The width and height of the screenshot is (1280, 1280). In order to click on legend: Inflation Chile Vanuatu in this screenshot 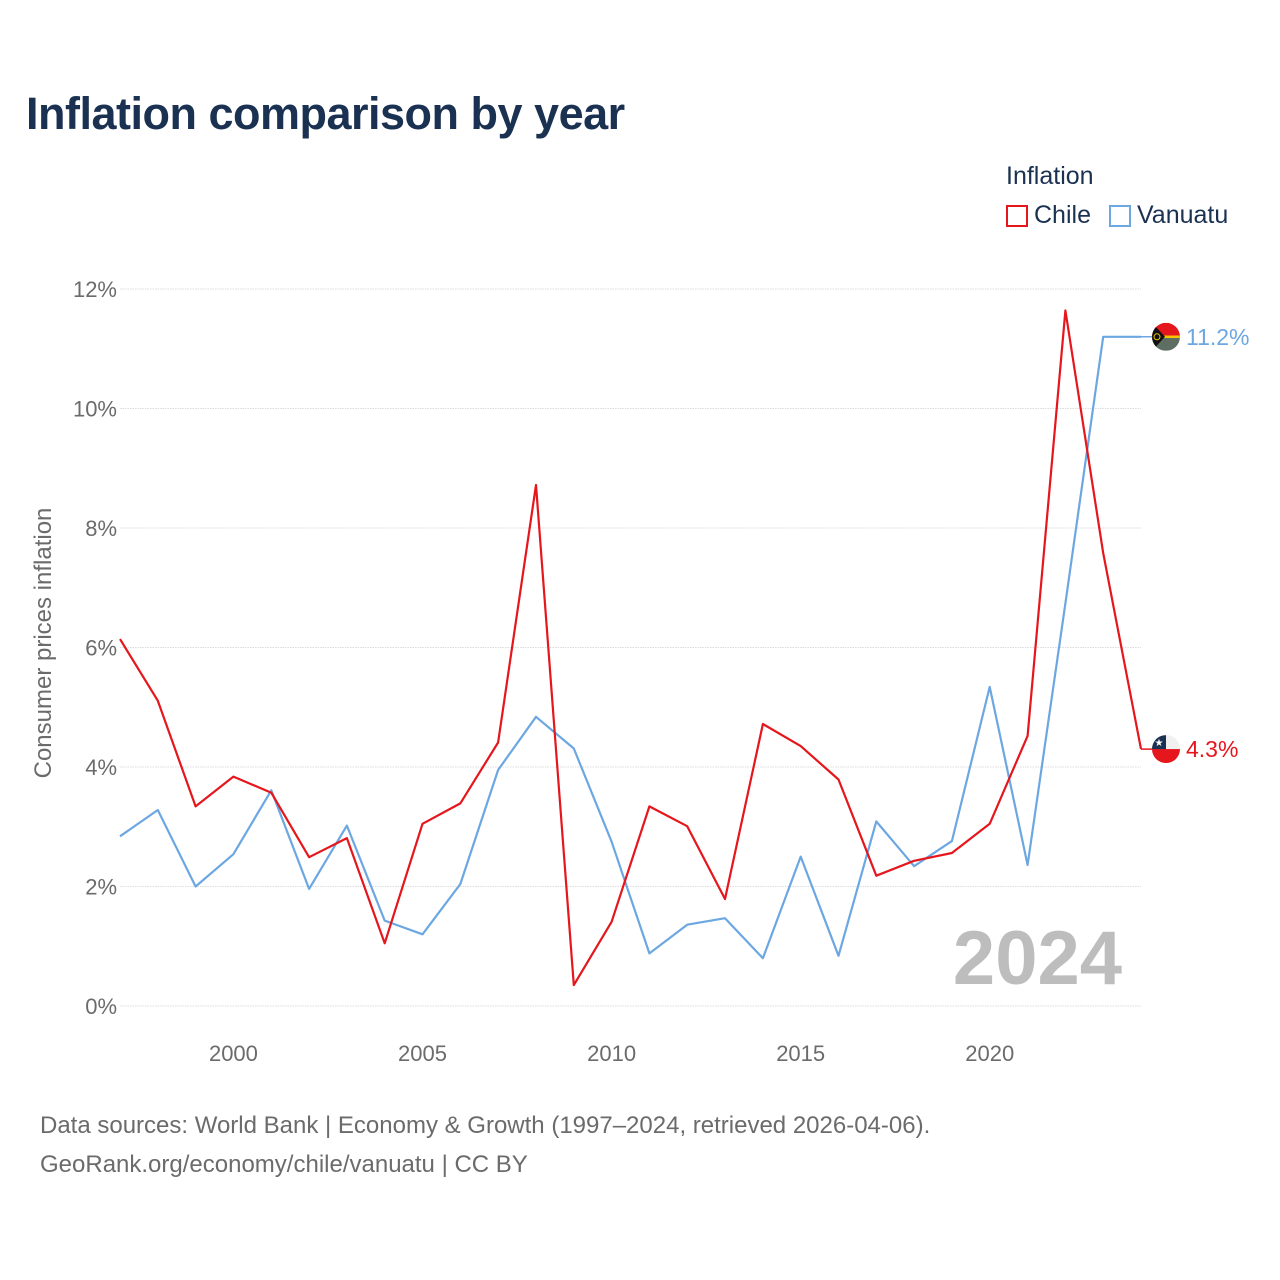, I will do `click(1117, 196)`.